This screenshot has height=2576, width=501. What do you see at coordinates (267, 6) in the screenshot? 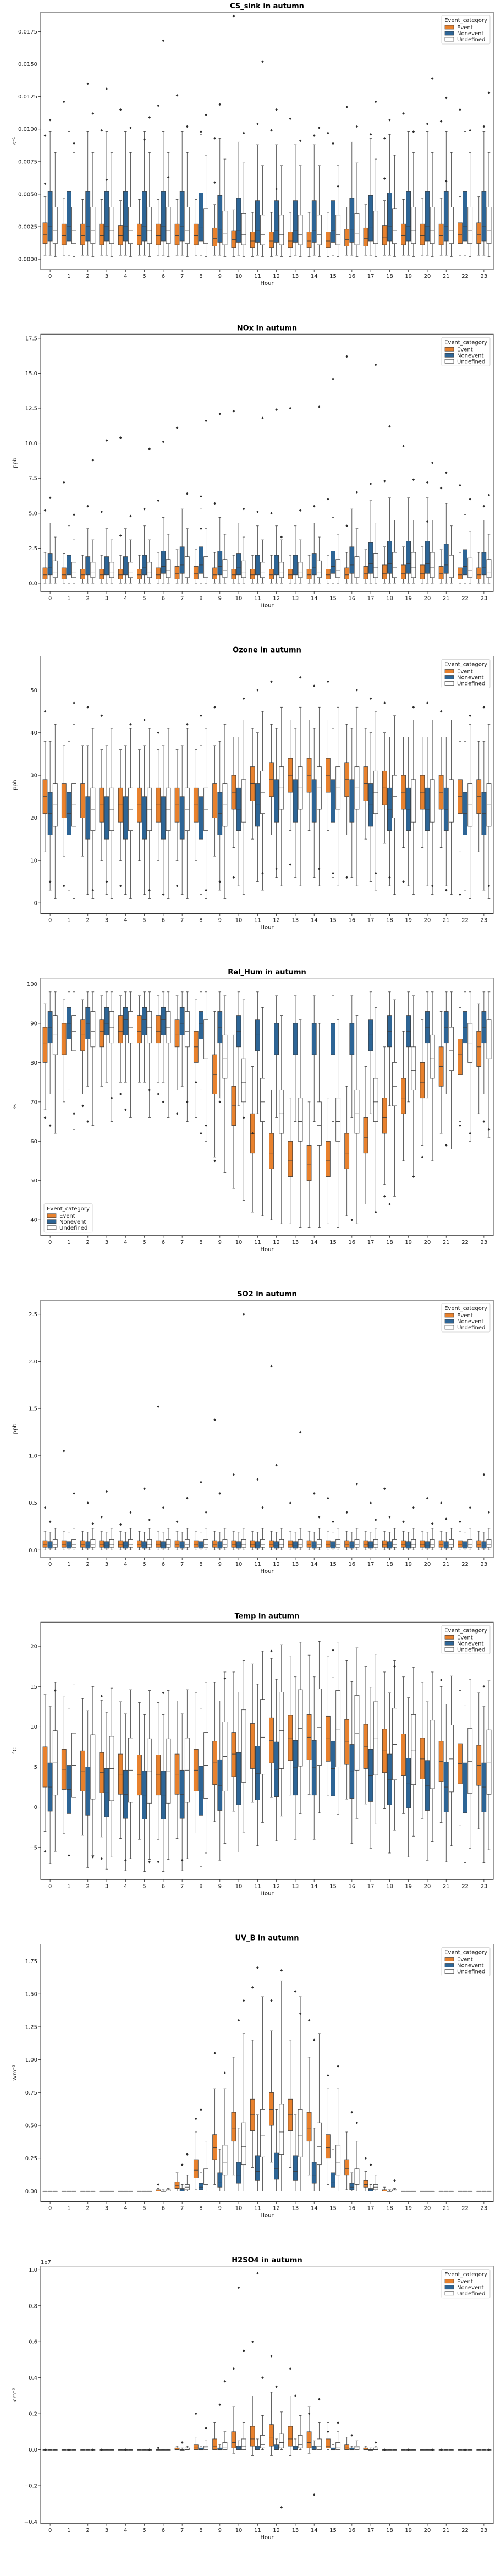
I see `chart-title: CS_sink in autumn` at bounding box center [267, 6].